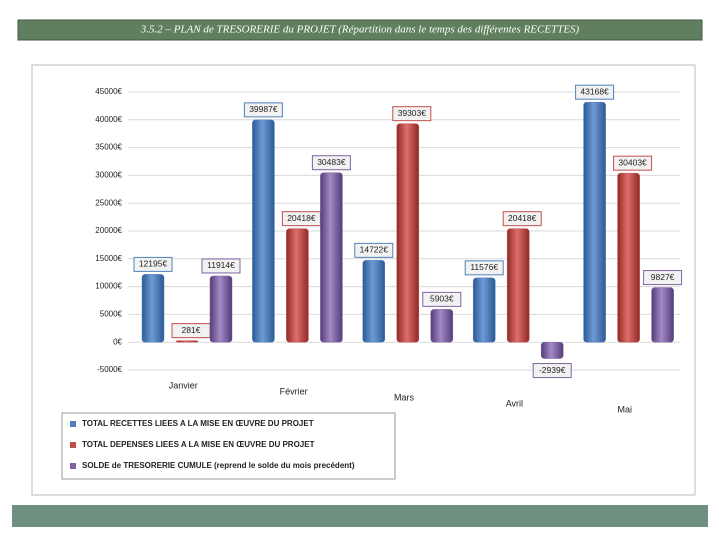 The image size is (720, 545). Describe the element at coordinates (108, 91) in the screenshot. I see `y-tick-label: 45000€` at that location.